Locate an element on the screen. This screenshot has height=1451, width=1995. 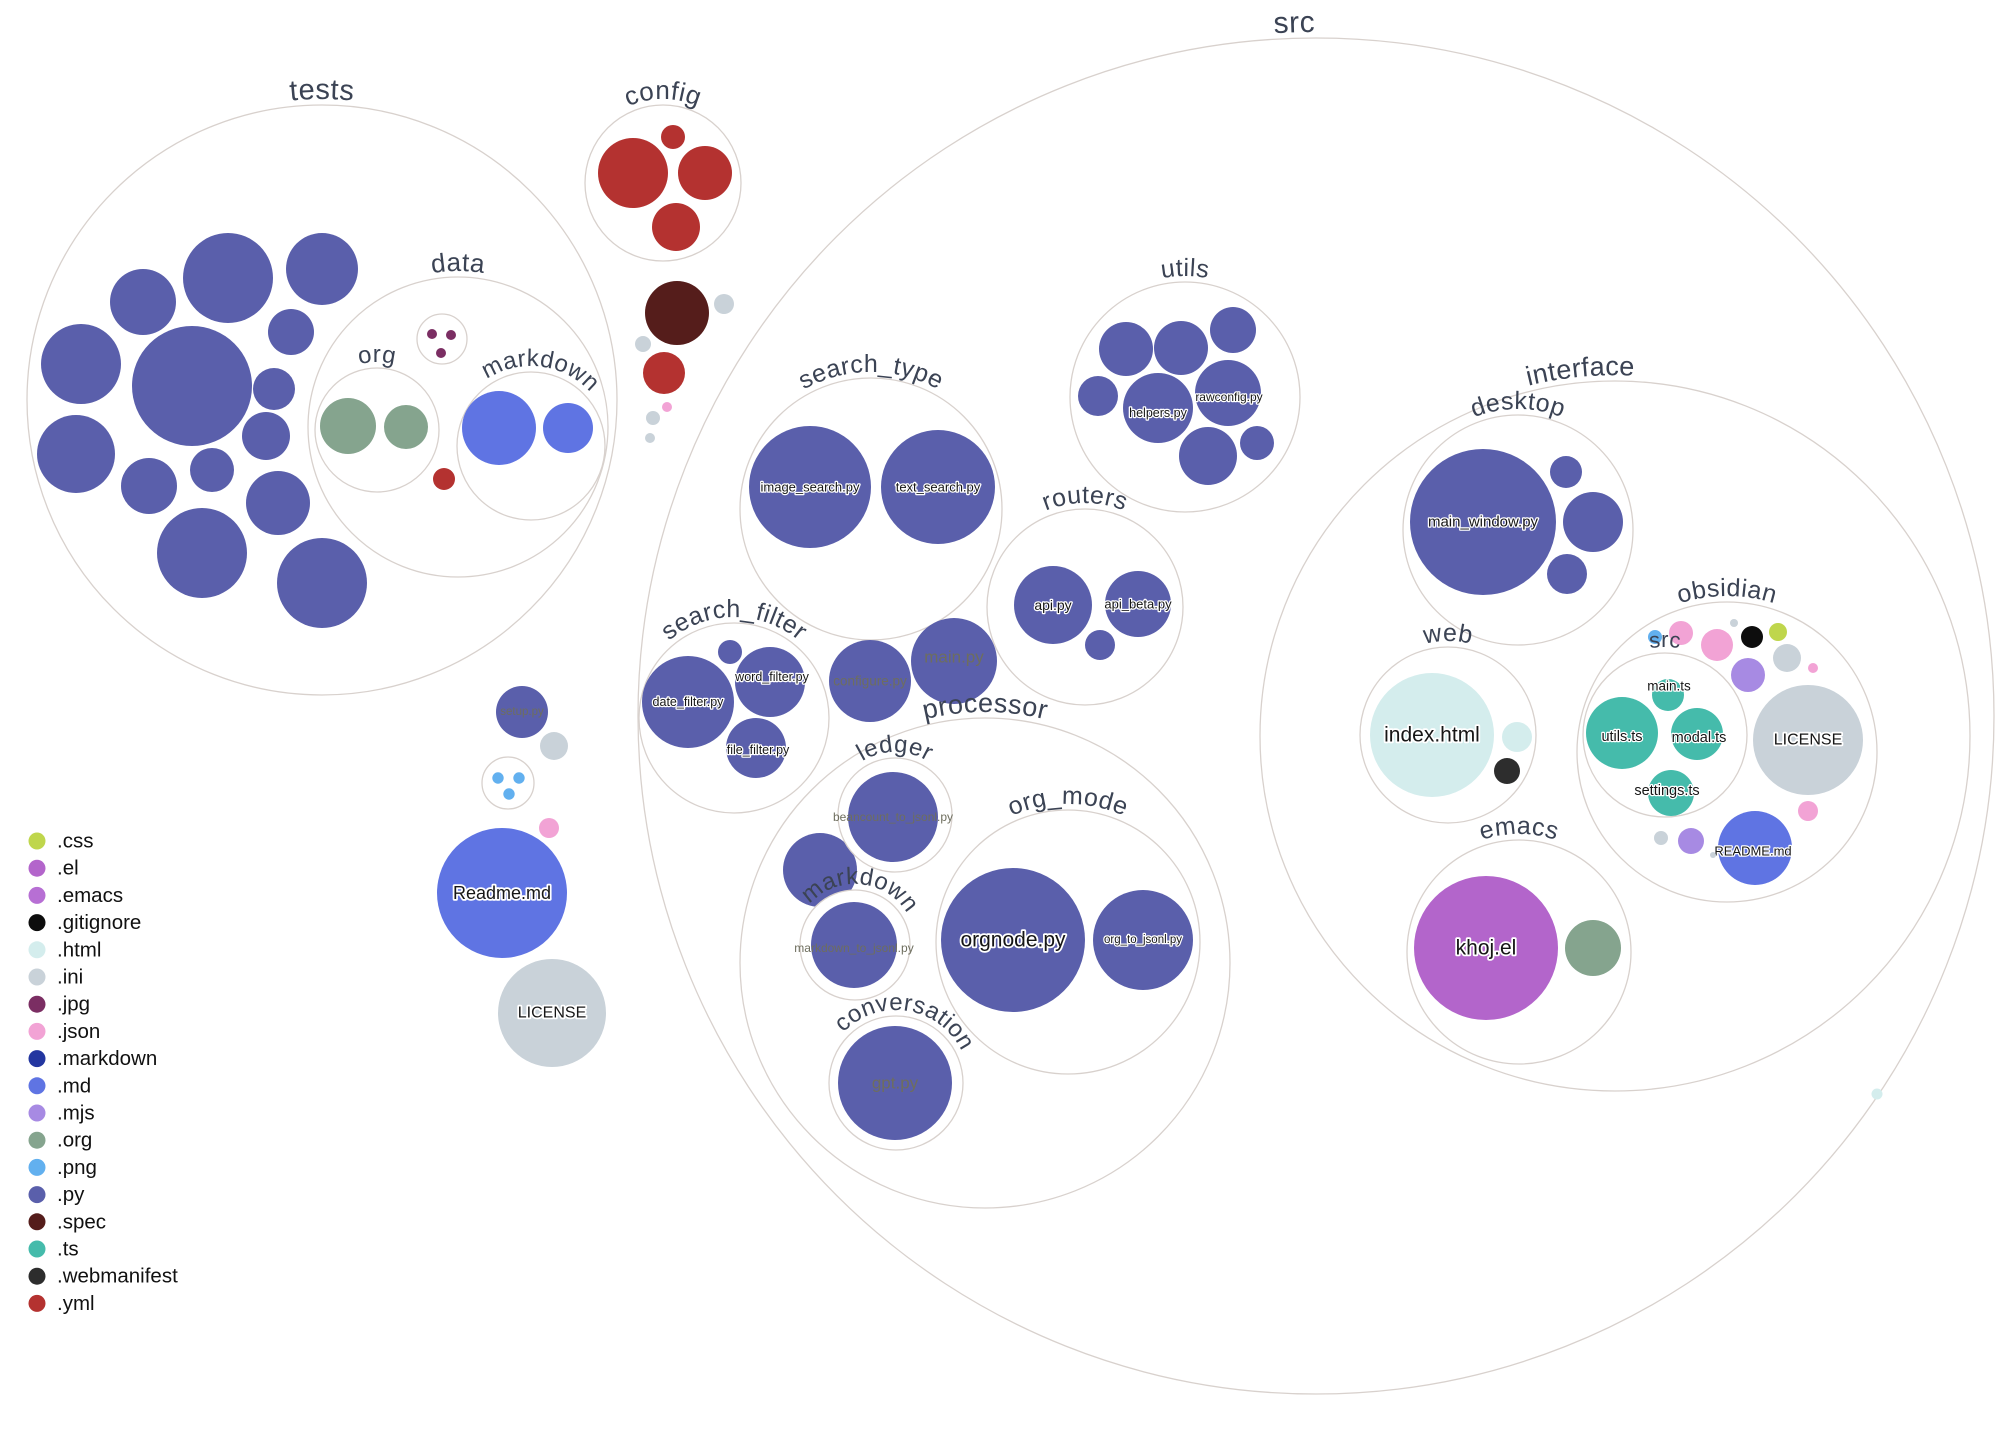
legend-item-html: .html is located at coordinates (64, 949).